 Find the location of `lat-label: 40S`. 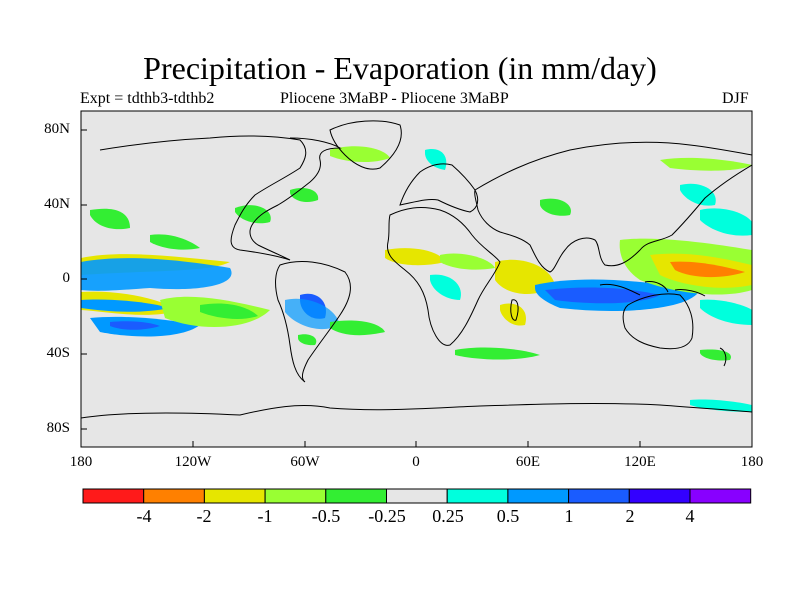

lat-label: 40S is located at coordinates (58, 353).